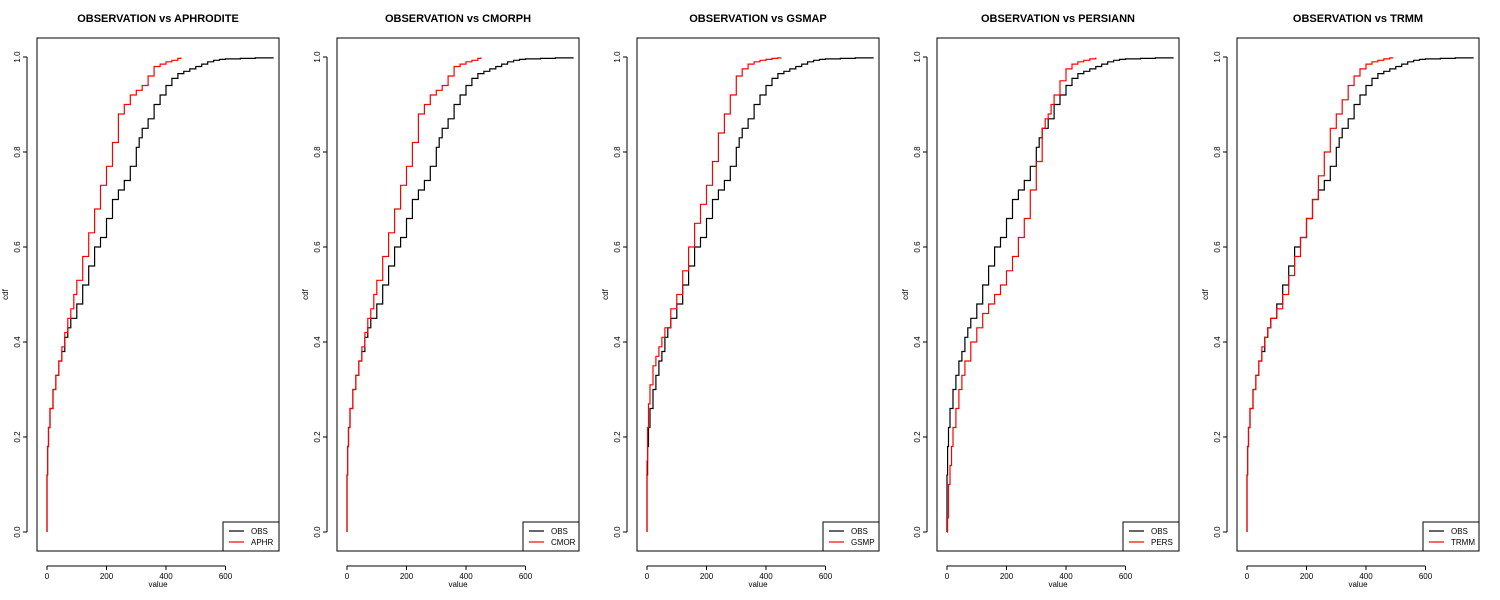  I want to click on legend-label: CMOR, so click(563, 542).